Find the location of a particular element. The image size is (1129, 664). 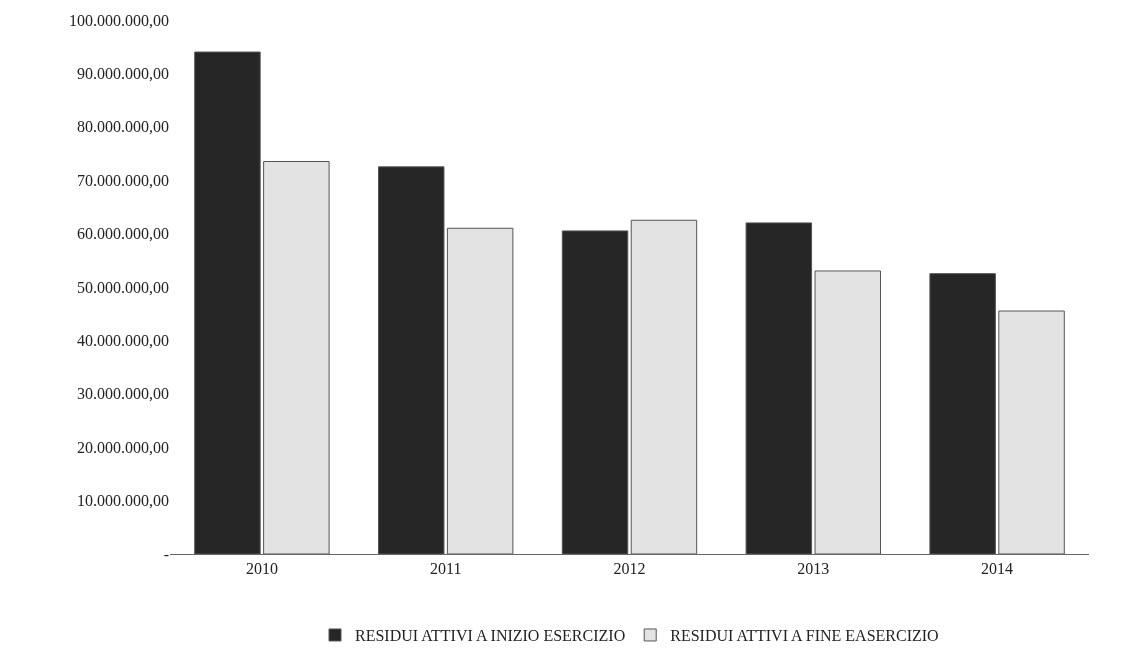

y-tick-label: 40.000.000,00 is located at coordinates (123, 340).